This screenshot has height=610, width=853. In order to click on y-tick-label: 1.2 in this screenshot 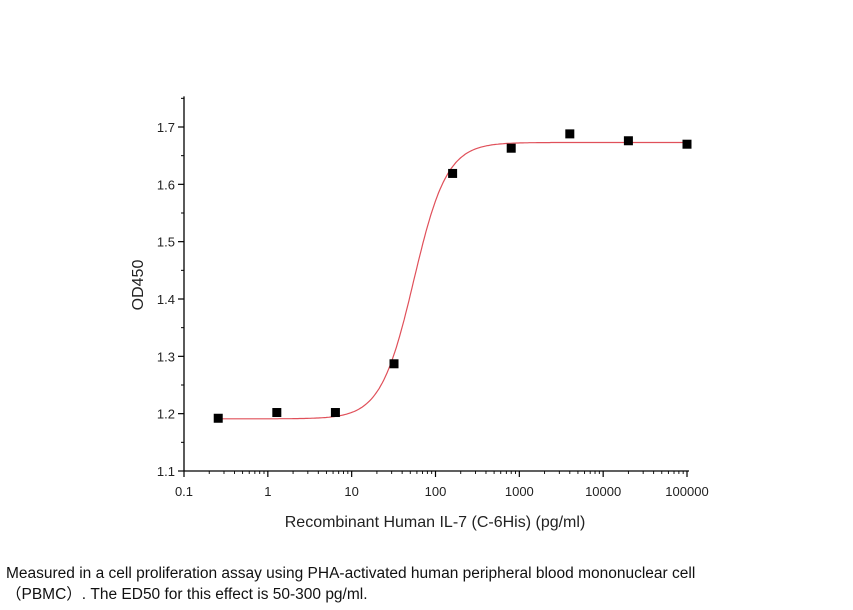, I will do `click(166, 414)`.